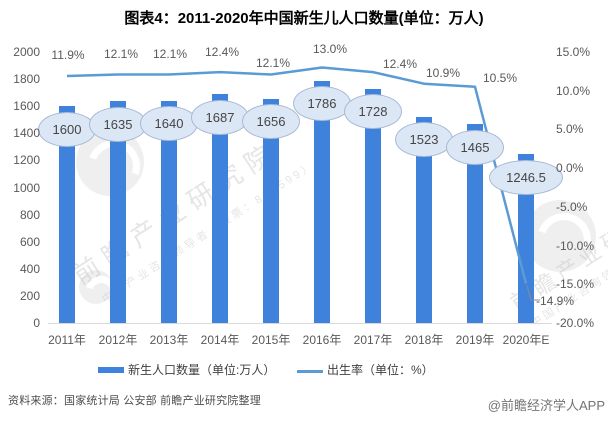 This screenshot has height=423, width=608. I want to click on y-axis-right-tick: 5.0%, so click(570, 129).